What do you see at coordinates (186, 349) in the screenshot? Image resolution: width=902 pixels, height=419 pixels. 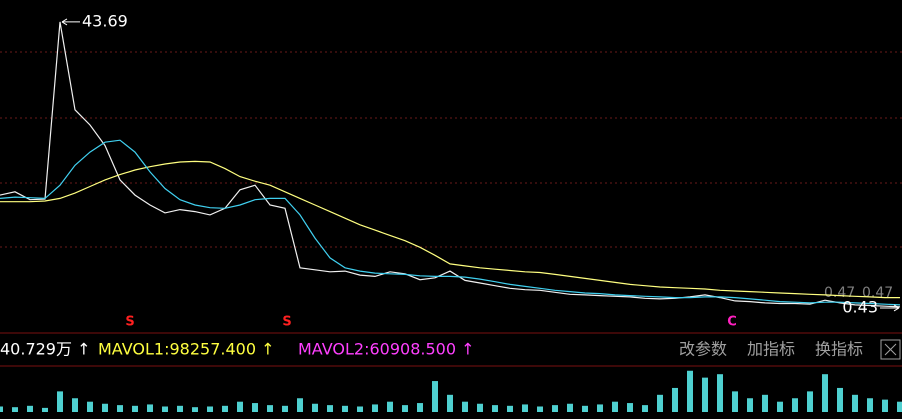 I see `indicator: MAVOL1:98257.400 ↑` at bounding box center [186, 349].